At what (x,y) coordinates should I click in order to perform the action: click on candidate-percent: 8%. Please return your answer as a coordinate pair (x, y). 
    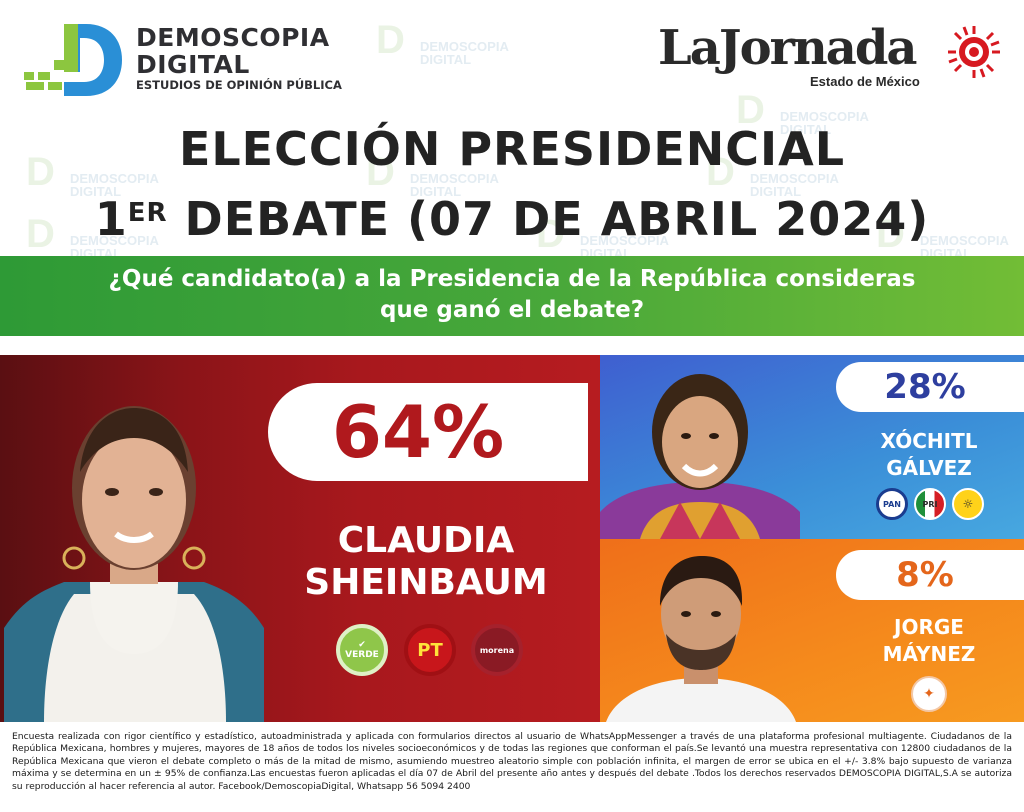
    Looking at the image, I should click on (925, 575).